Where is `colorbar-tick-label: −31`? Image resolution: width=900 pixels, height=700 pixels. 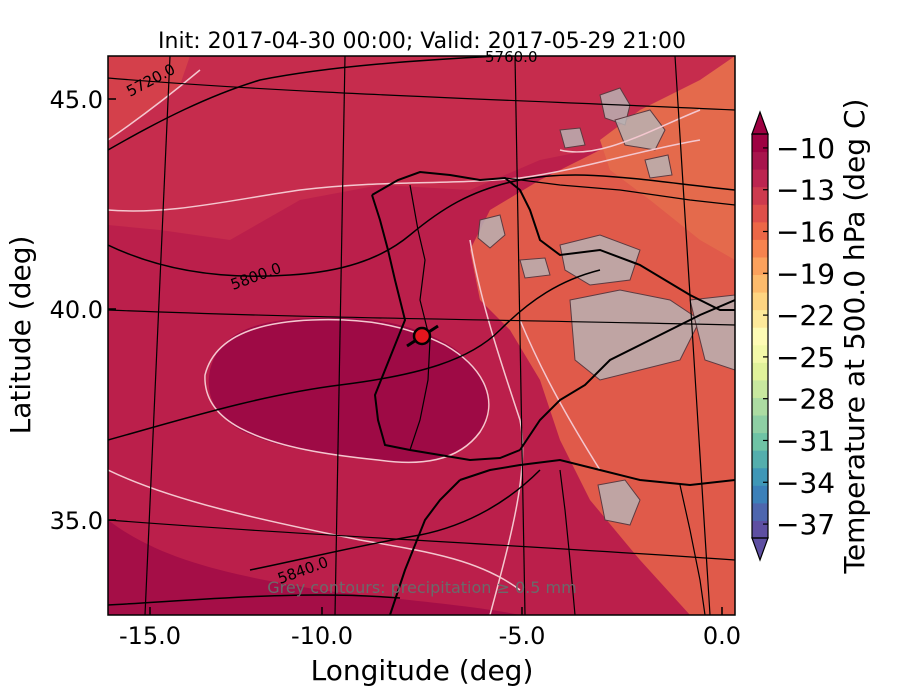 colorbar-tick-label: −31 is located at coordinates (805, 440).